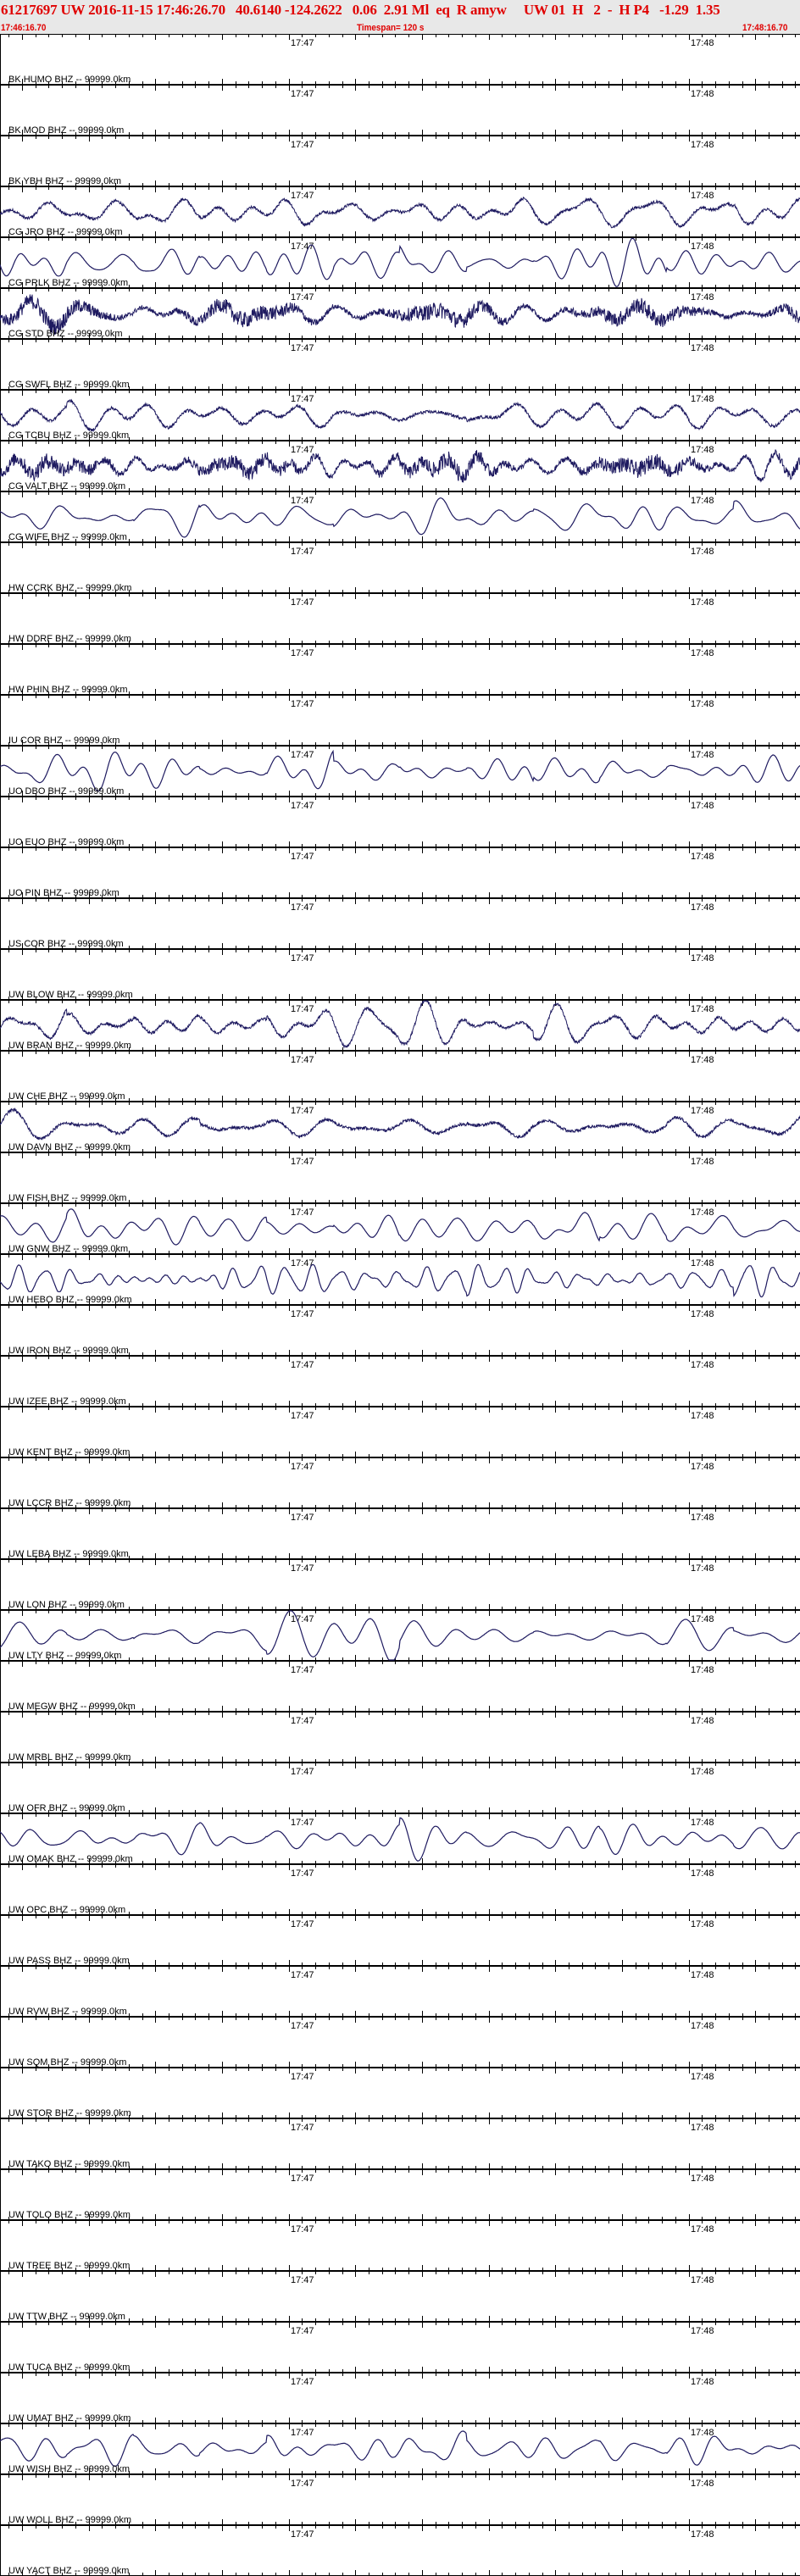  I want to click on station-label: BK HUMO BHZ -- 99999.0km, so click(69, 80).